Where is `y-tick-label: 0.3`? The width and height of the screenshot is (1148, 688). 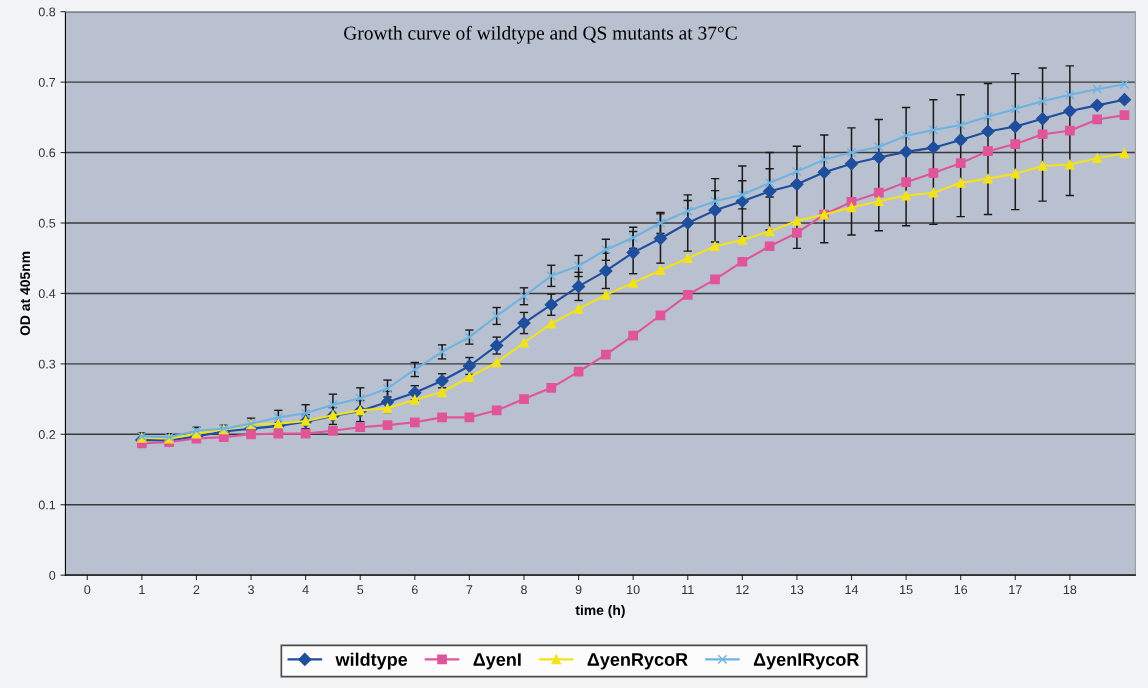 y-tick-label: 0.3 is located at coordinates (47, 364).